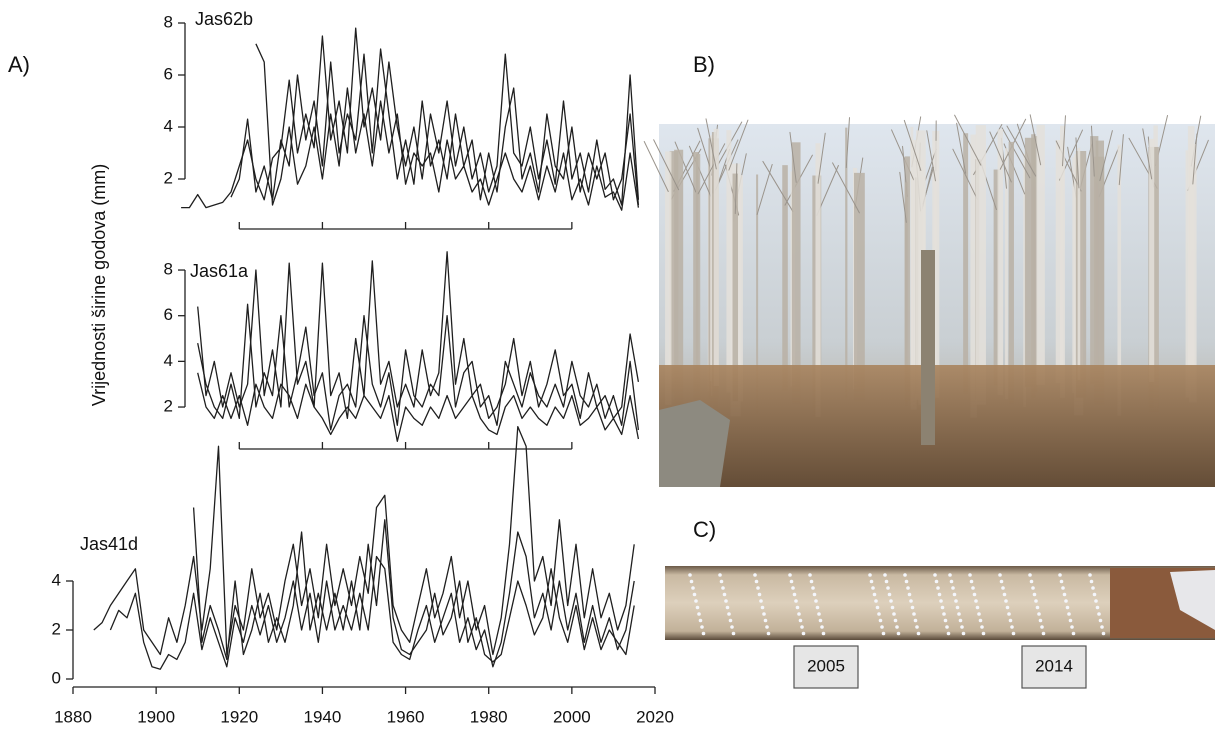  What do you see at coordinates (704, 64) in the screenshot?
I see `panel-label: B)` at bounding box center [704, 64].